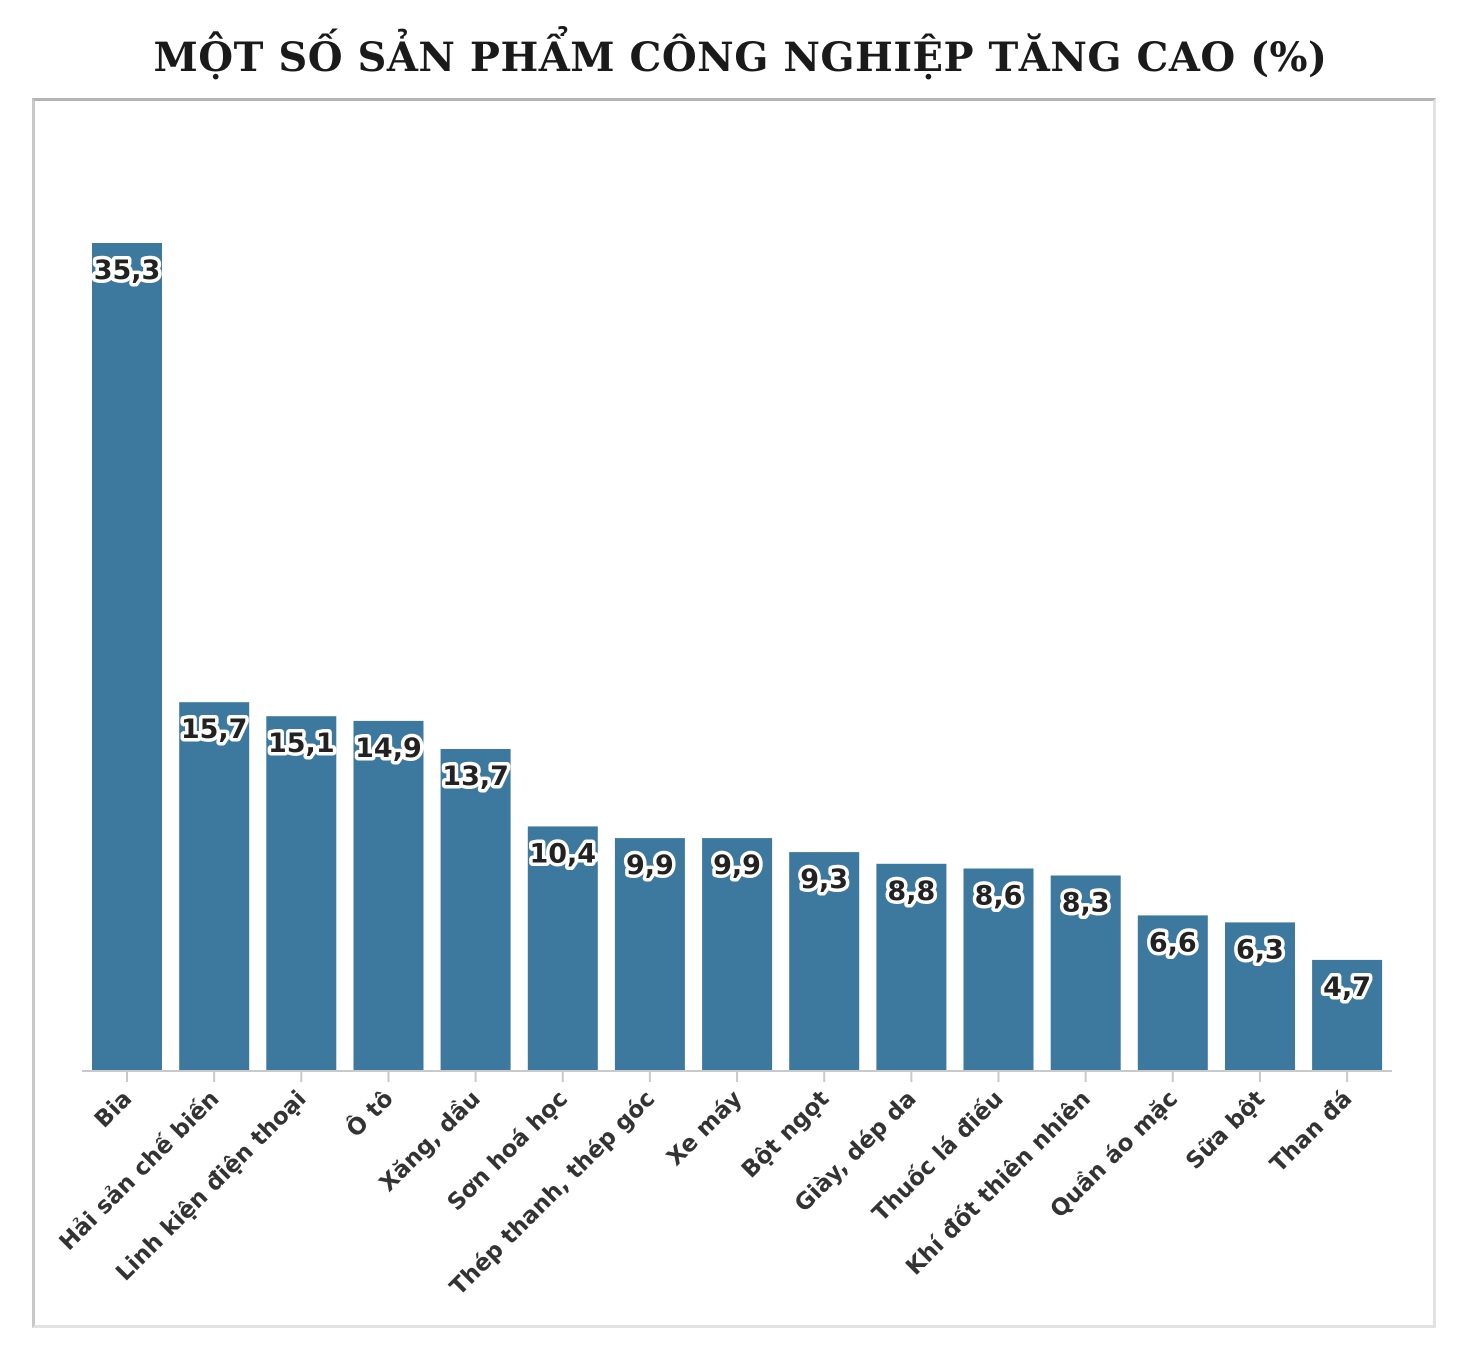  Describe the element at coordinates (999, 896) in the screenshot. I see `value-label-10: 8,6` at that location.